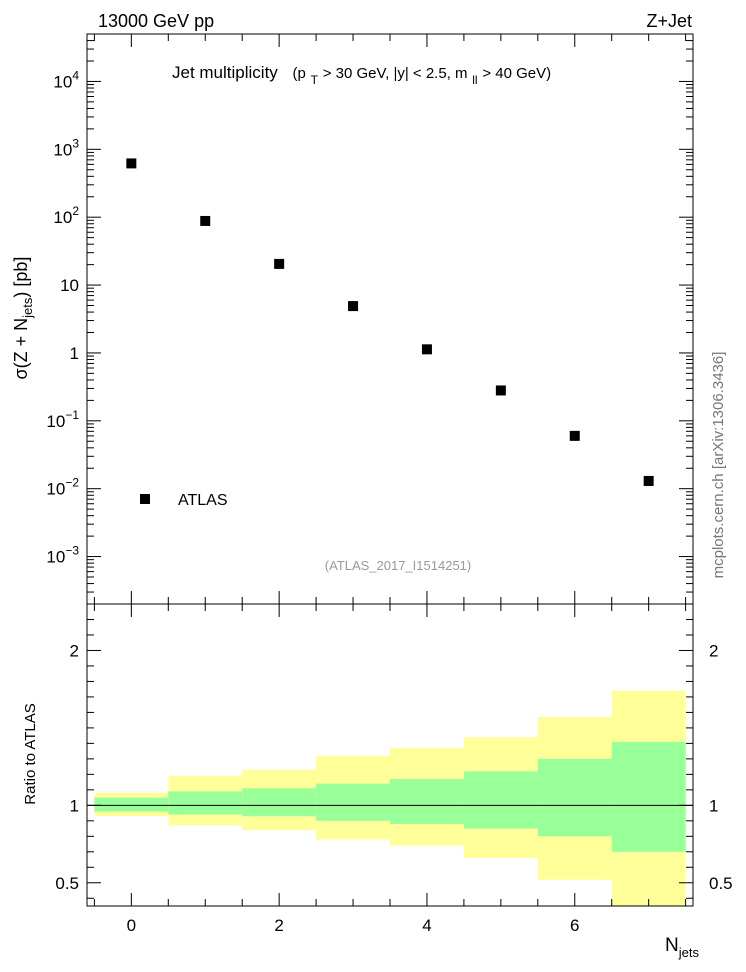 The width and height of the screenshot is (746, 972). I want to click on x-axis-label: Njets, so click(682, 947).